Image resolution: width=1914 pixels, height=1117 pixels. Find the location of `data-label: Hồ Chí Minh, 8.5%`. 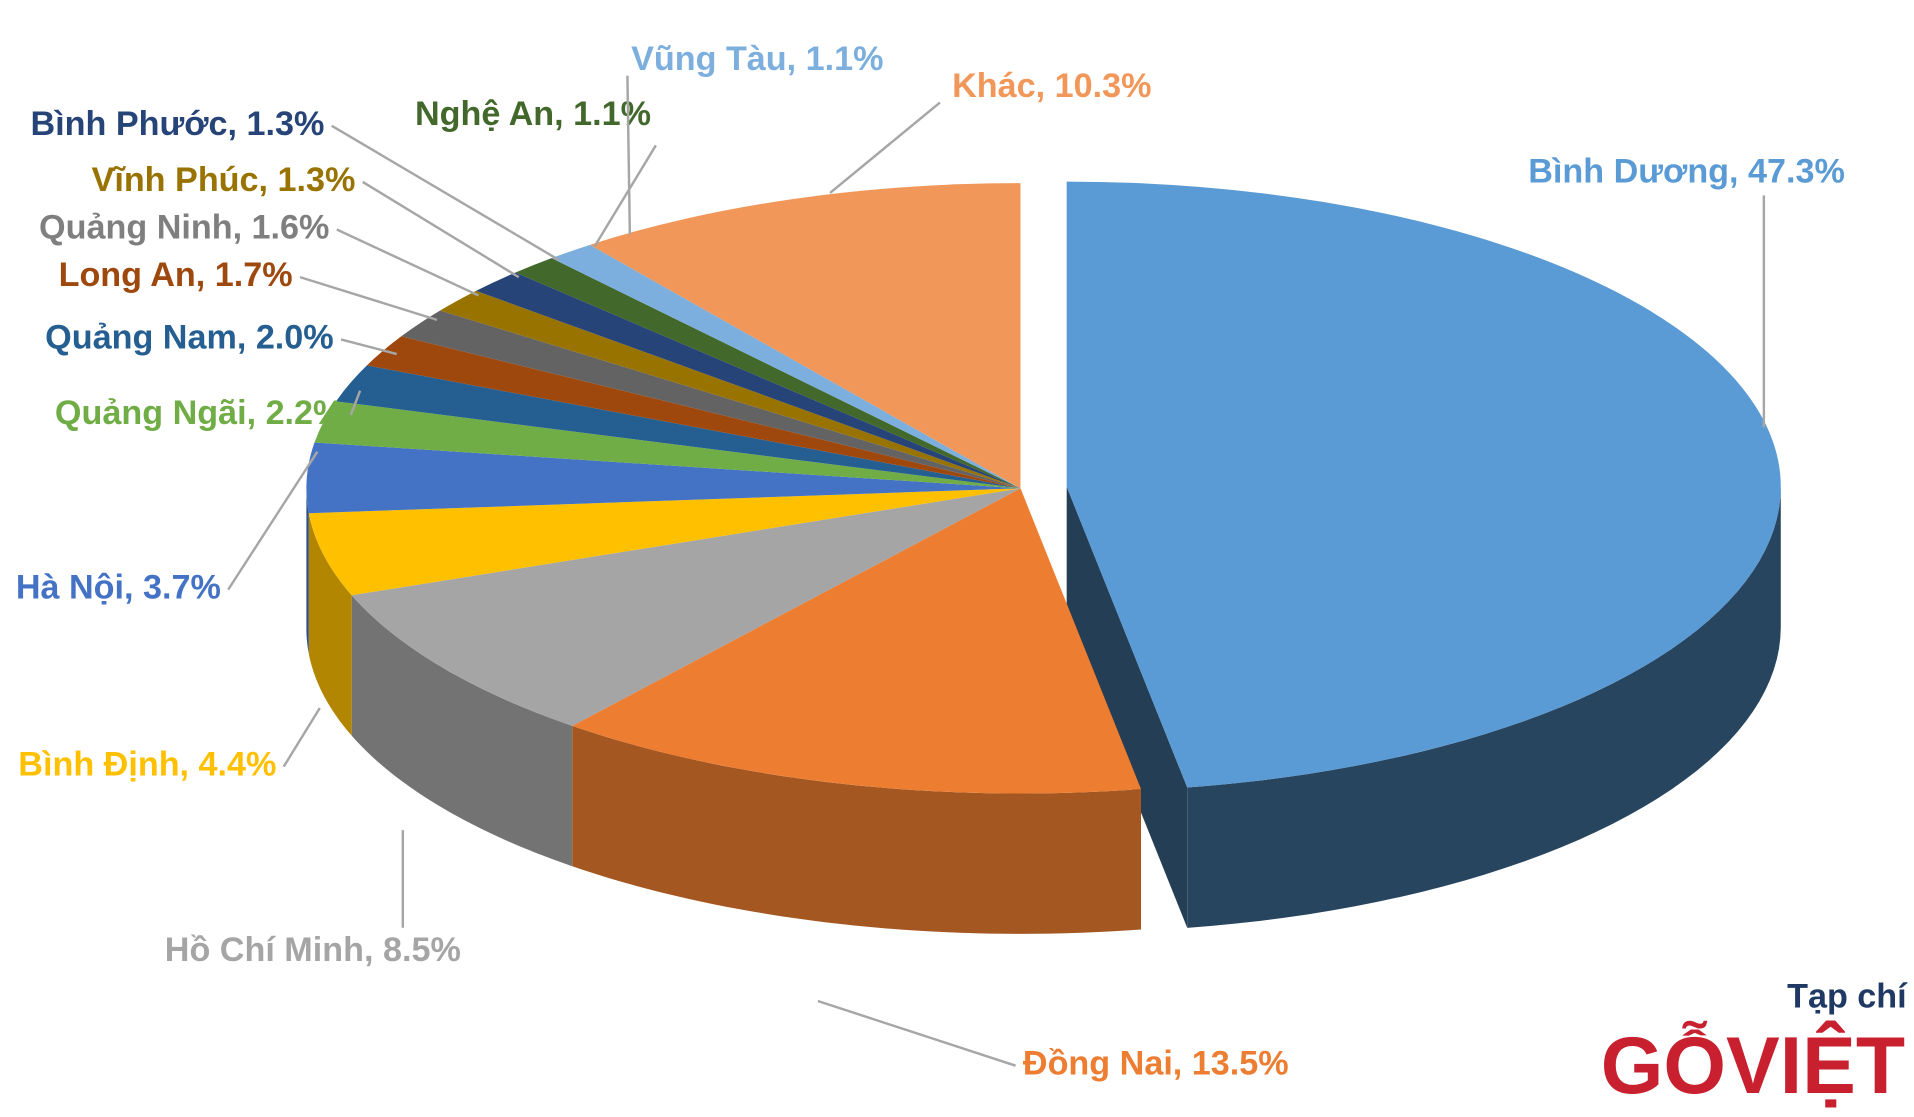

data-label: Hồ Chí Minh, 8.5% is located at coordinates (313, 950).